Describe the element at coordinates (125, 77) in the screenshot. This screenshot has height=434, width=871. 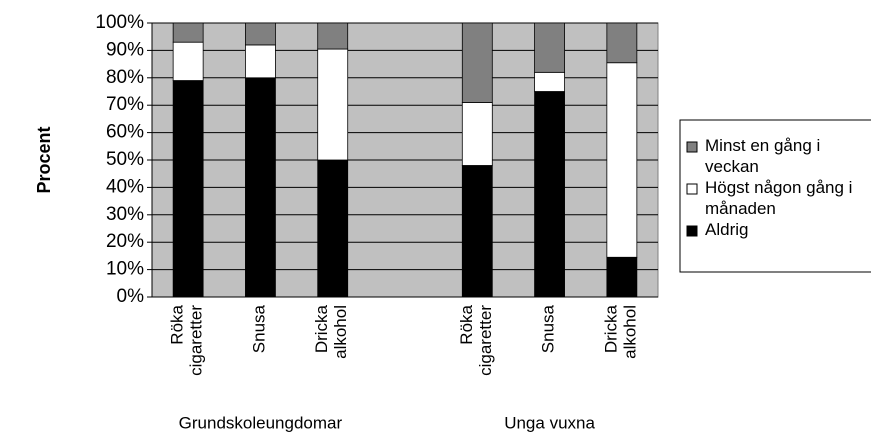
I see `y-tick-label: 80%` at that location.